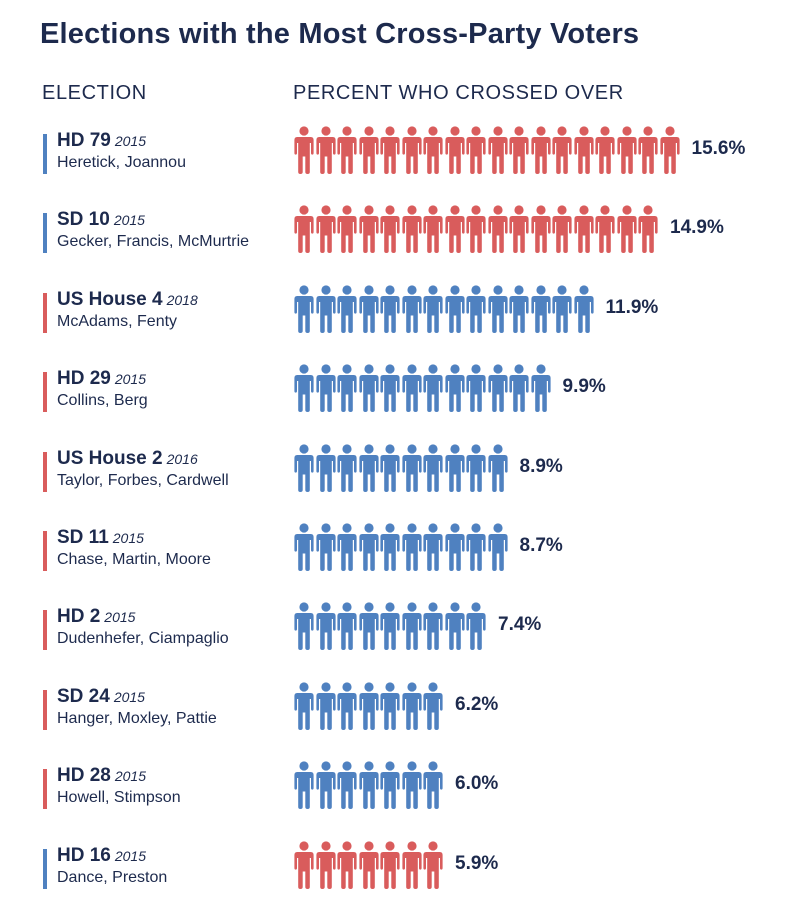 This screenshot has height=909, width=792. What do you see at coordinates (127, 459) in the screenshot?
I see `race-label: US House 2 2016` at bounding box center [127, 459].